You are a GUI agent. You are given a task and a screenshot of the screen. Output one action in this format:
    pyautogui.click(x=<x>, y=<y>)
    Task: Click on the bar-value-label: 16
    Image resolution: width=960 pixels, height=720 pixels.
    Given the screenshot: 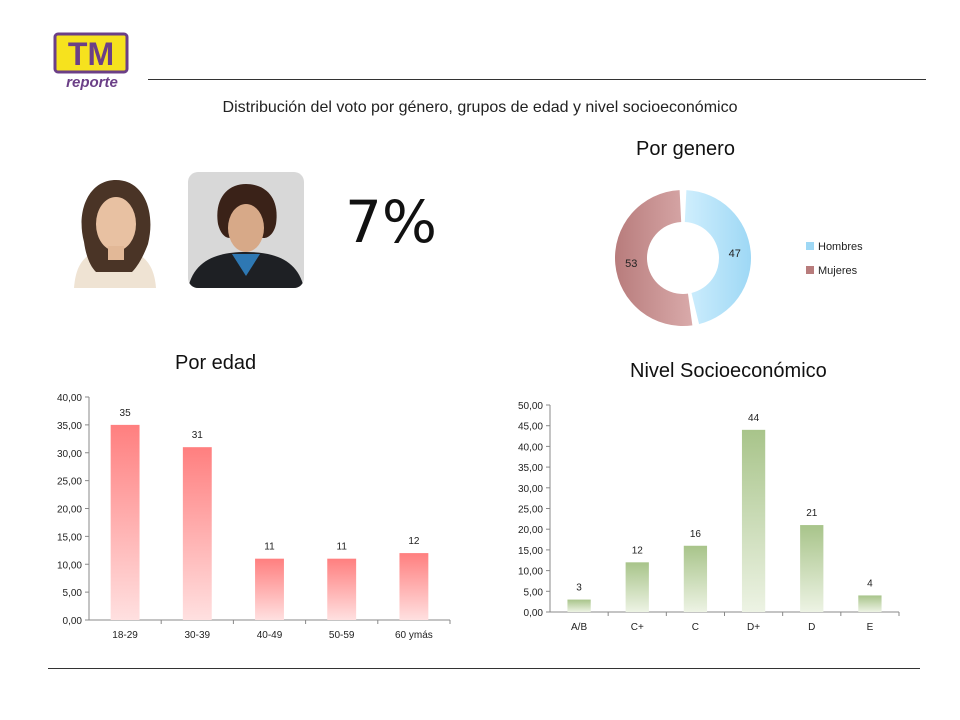 What is the action you would take?
    pyautogui.click(x=696, y=534)
    